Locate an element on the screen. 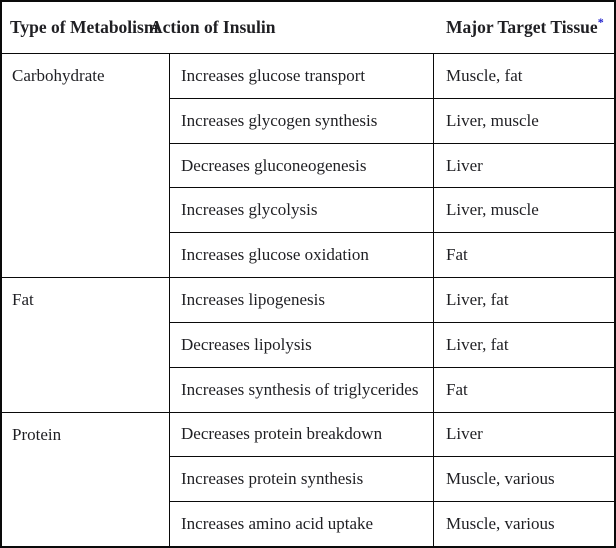 This screenshot has width=616, height=548. action-cell: Increases glucose oxidation is located at coordinates (302, 255).